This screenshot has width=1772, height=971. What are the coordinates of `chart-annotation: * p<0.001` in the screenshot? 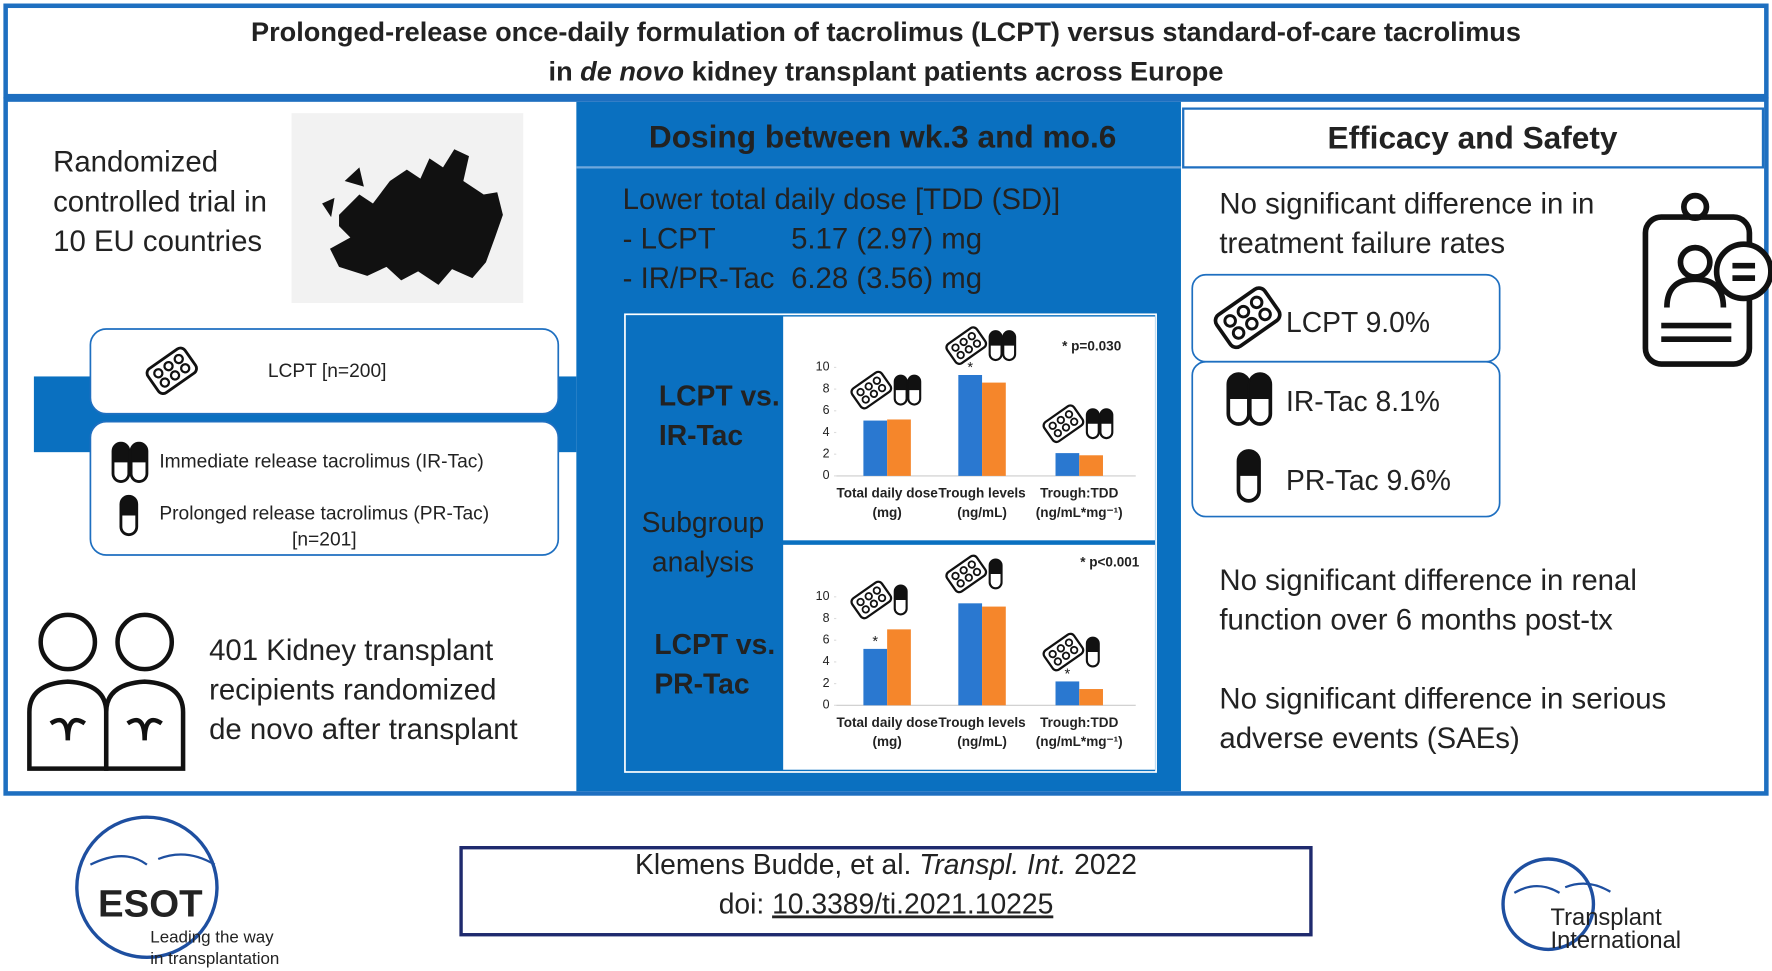 It's located at (1110, 561).